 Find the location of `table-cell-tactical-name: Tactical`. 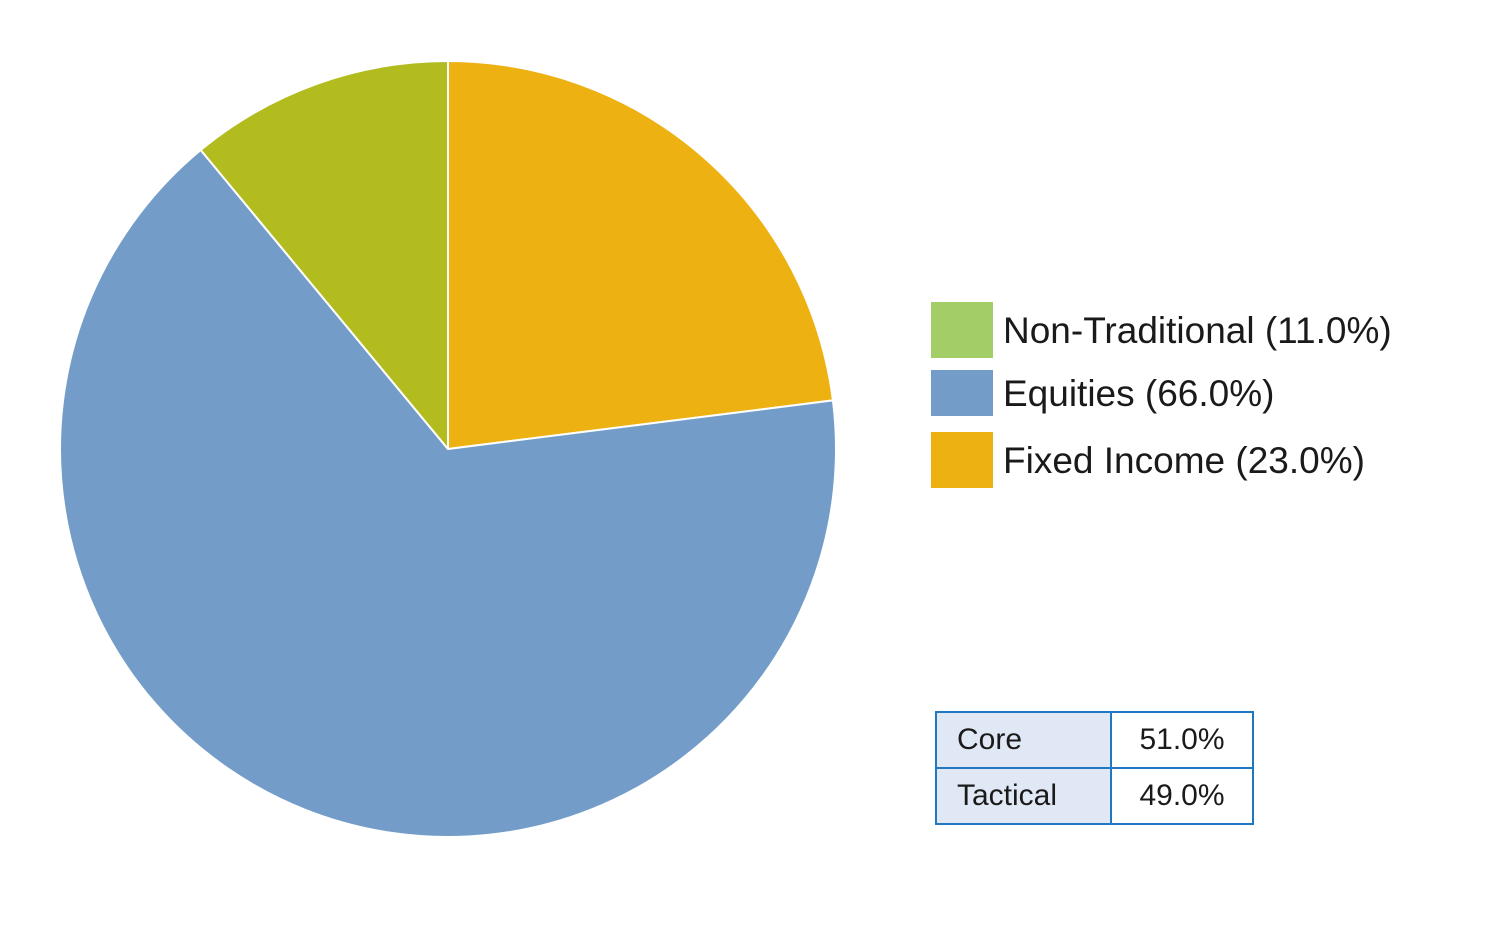

table-cell-tactical-name: Tactical is located at coordinates (1023, 796).